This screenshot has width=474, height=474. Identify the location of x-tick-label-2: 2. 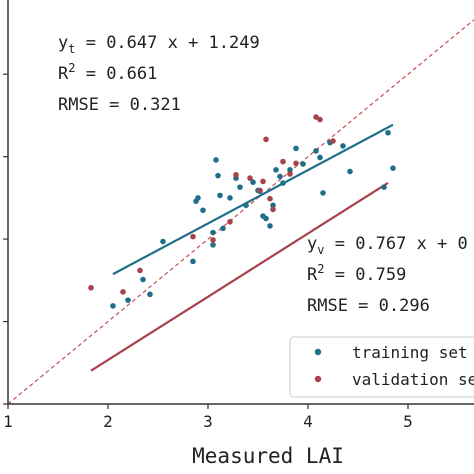
(108, 421).